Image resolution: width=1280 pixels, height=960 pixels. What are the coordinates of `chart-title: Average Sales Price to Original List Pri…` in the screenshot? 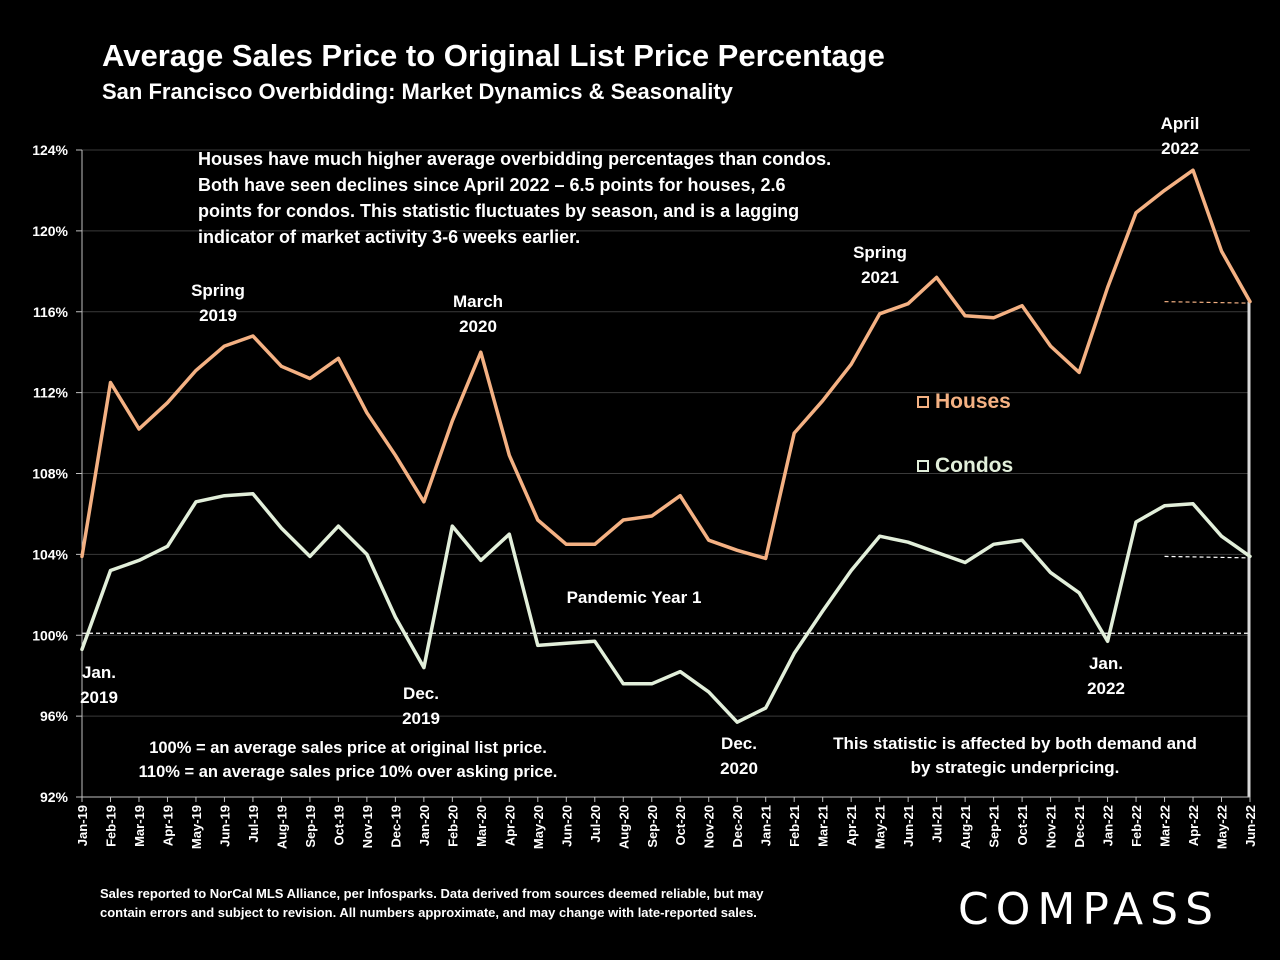 It's located at (493, 55).